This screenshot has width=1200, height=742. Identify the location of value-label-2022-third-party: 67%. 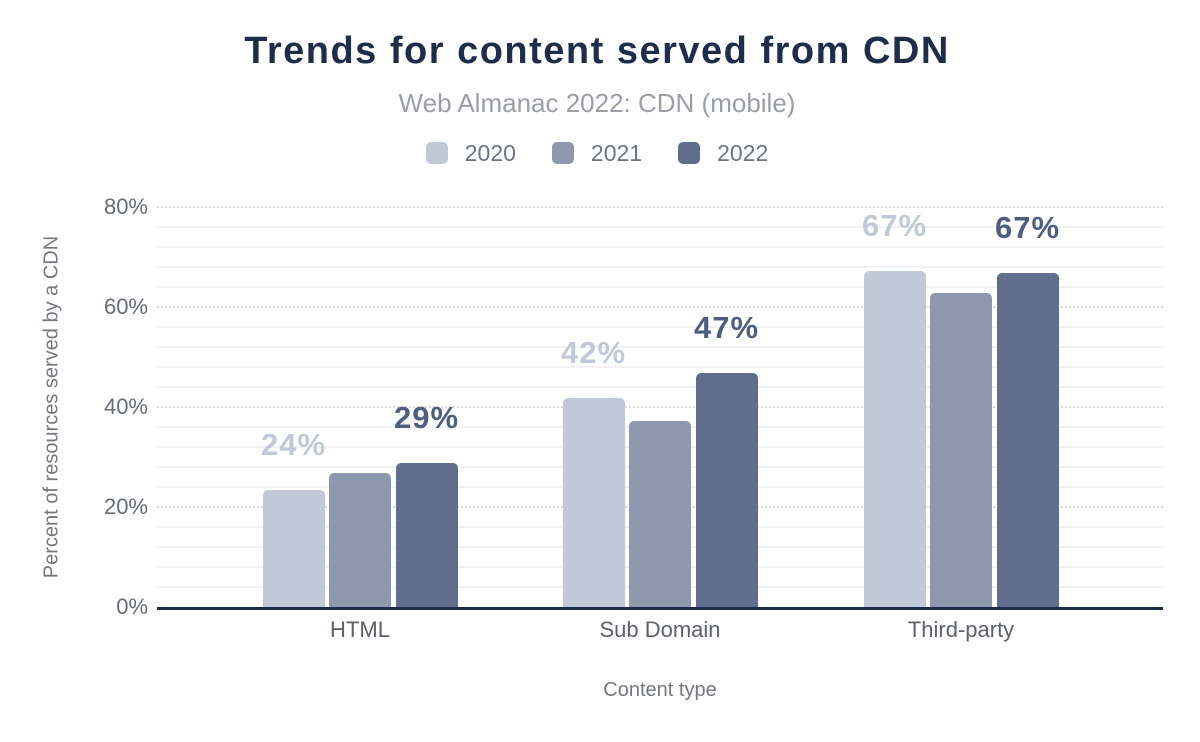
(1027, 227).